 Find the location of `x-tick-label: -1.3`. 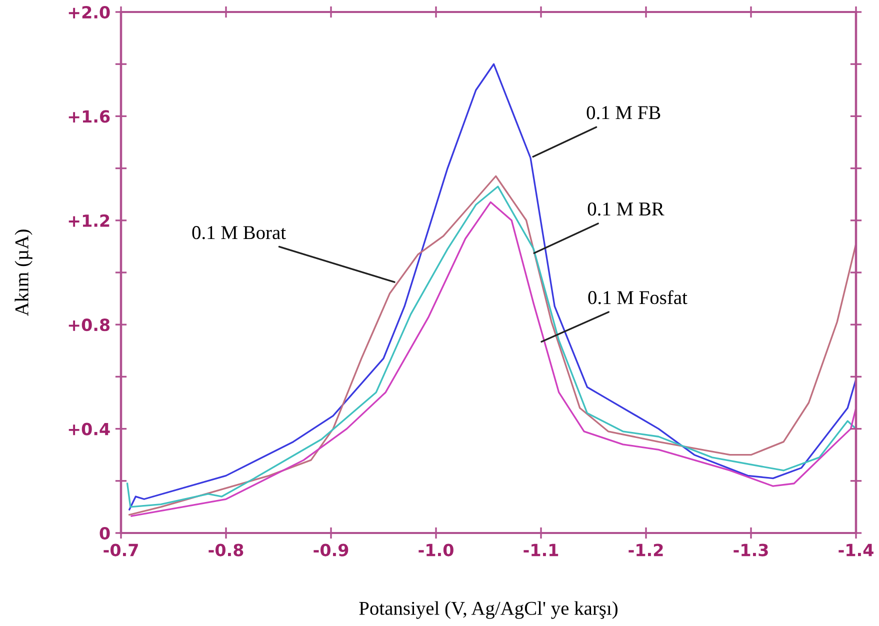

x-tick-label: -1.3 is located at coordinates (751, 550).